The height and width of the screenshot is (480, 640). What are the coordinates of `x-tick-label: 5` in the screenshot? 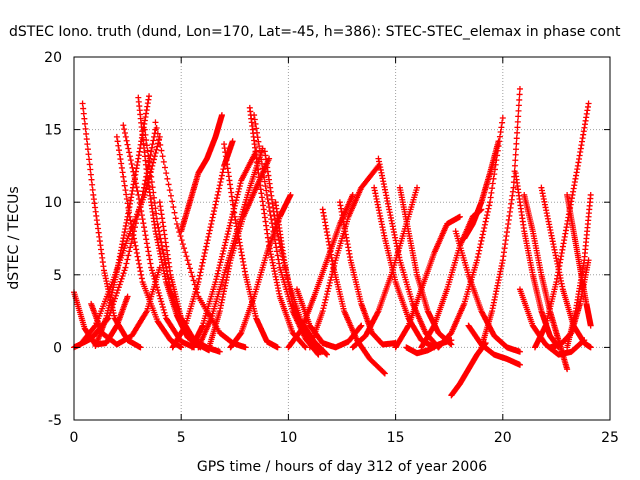 It's located at (181, 438).